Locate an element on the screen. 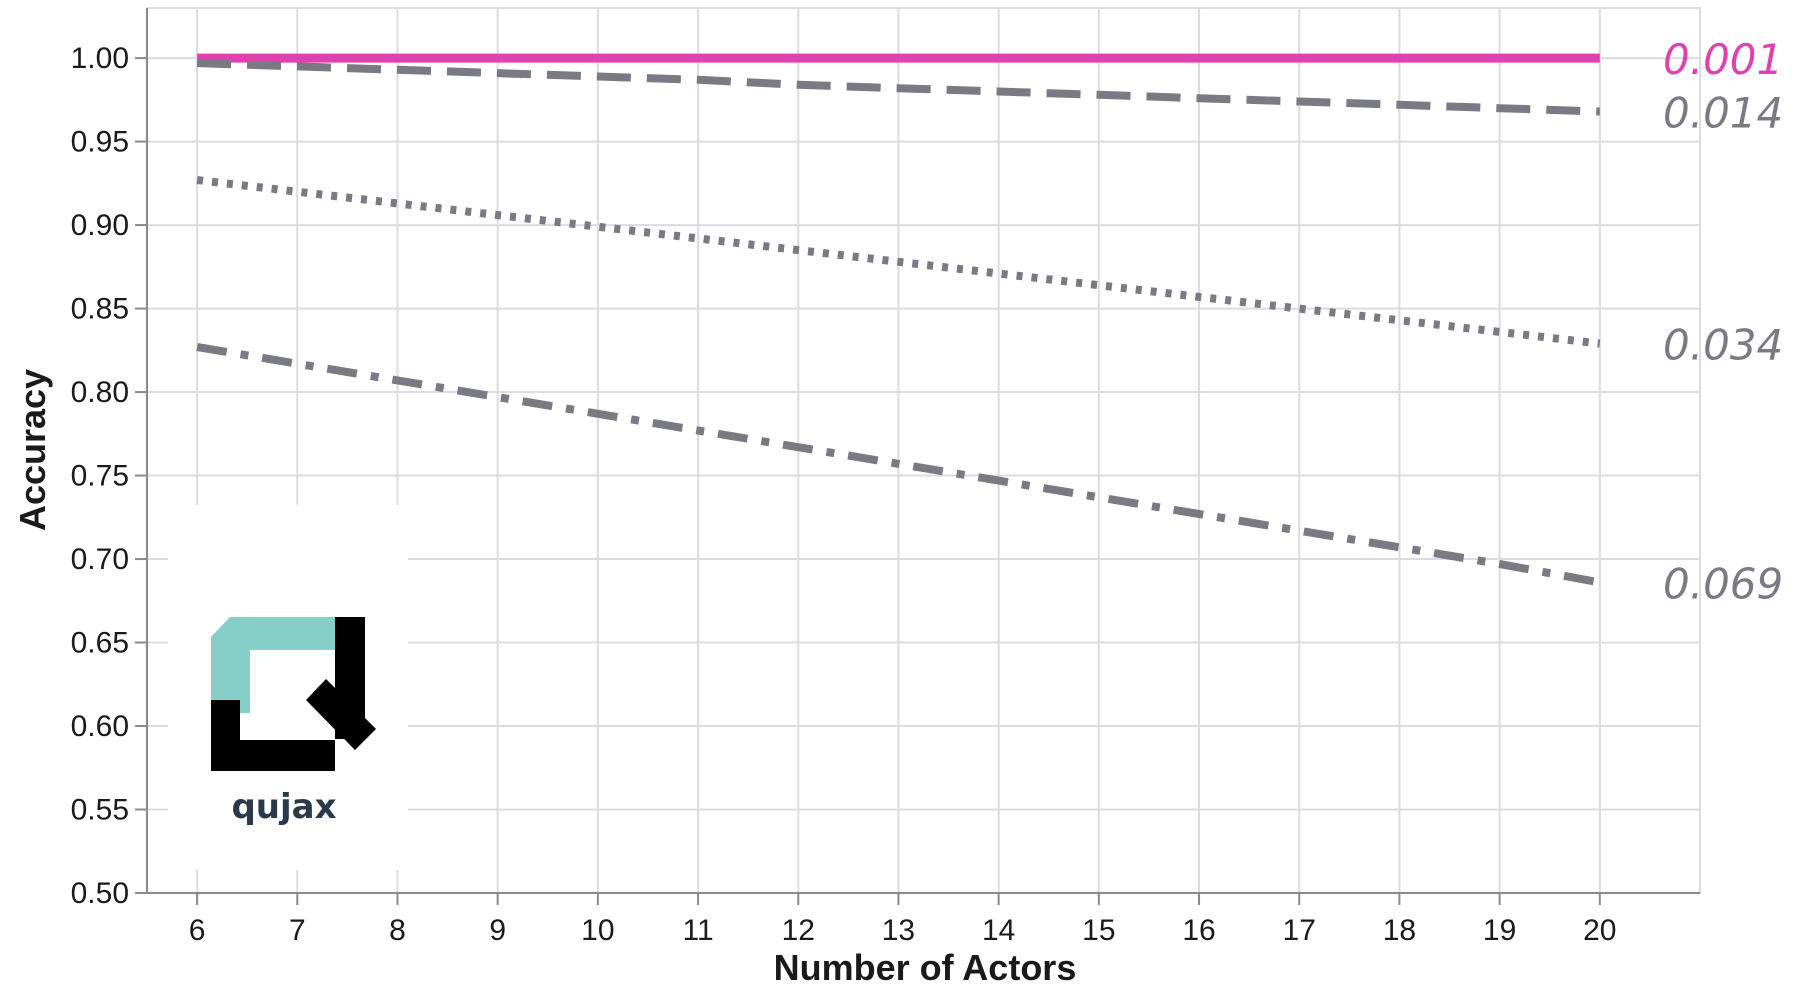  x-tick-label: 19 is located at coordinates (1499, 930).